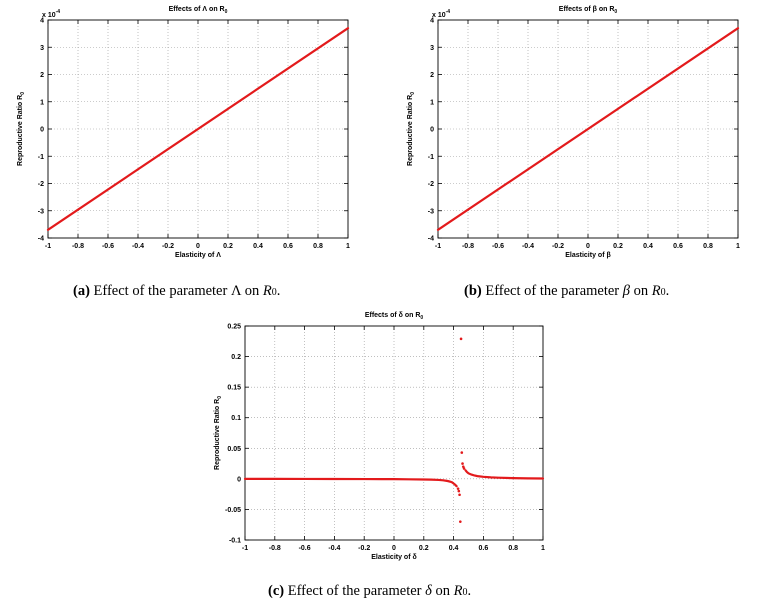  Describe the element at coordinates (348, 246) in the screenshot. I see `x-tick-label: 1` at that location.